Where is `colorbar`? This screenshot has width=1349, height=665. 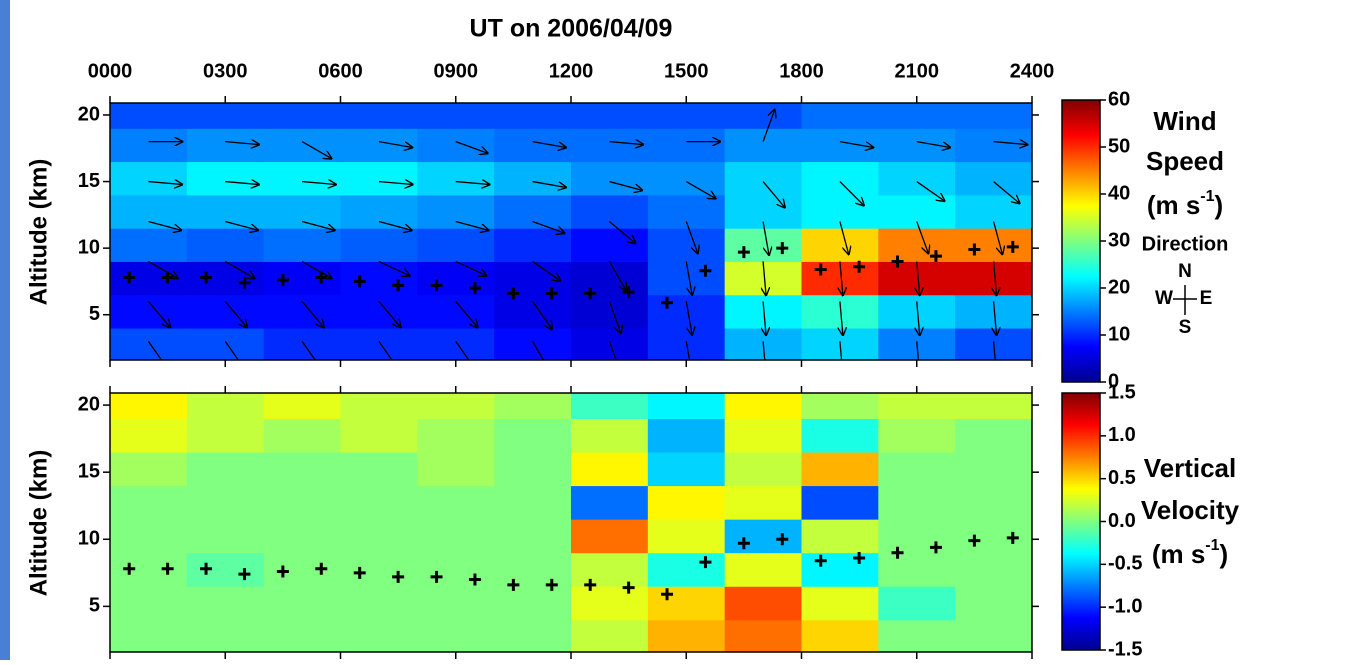
colorbar is located at coordinates (1081, 521).